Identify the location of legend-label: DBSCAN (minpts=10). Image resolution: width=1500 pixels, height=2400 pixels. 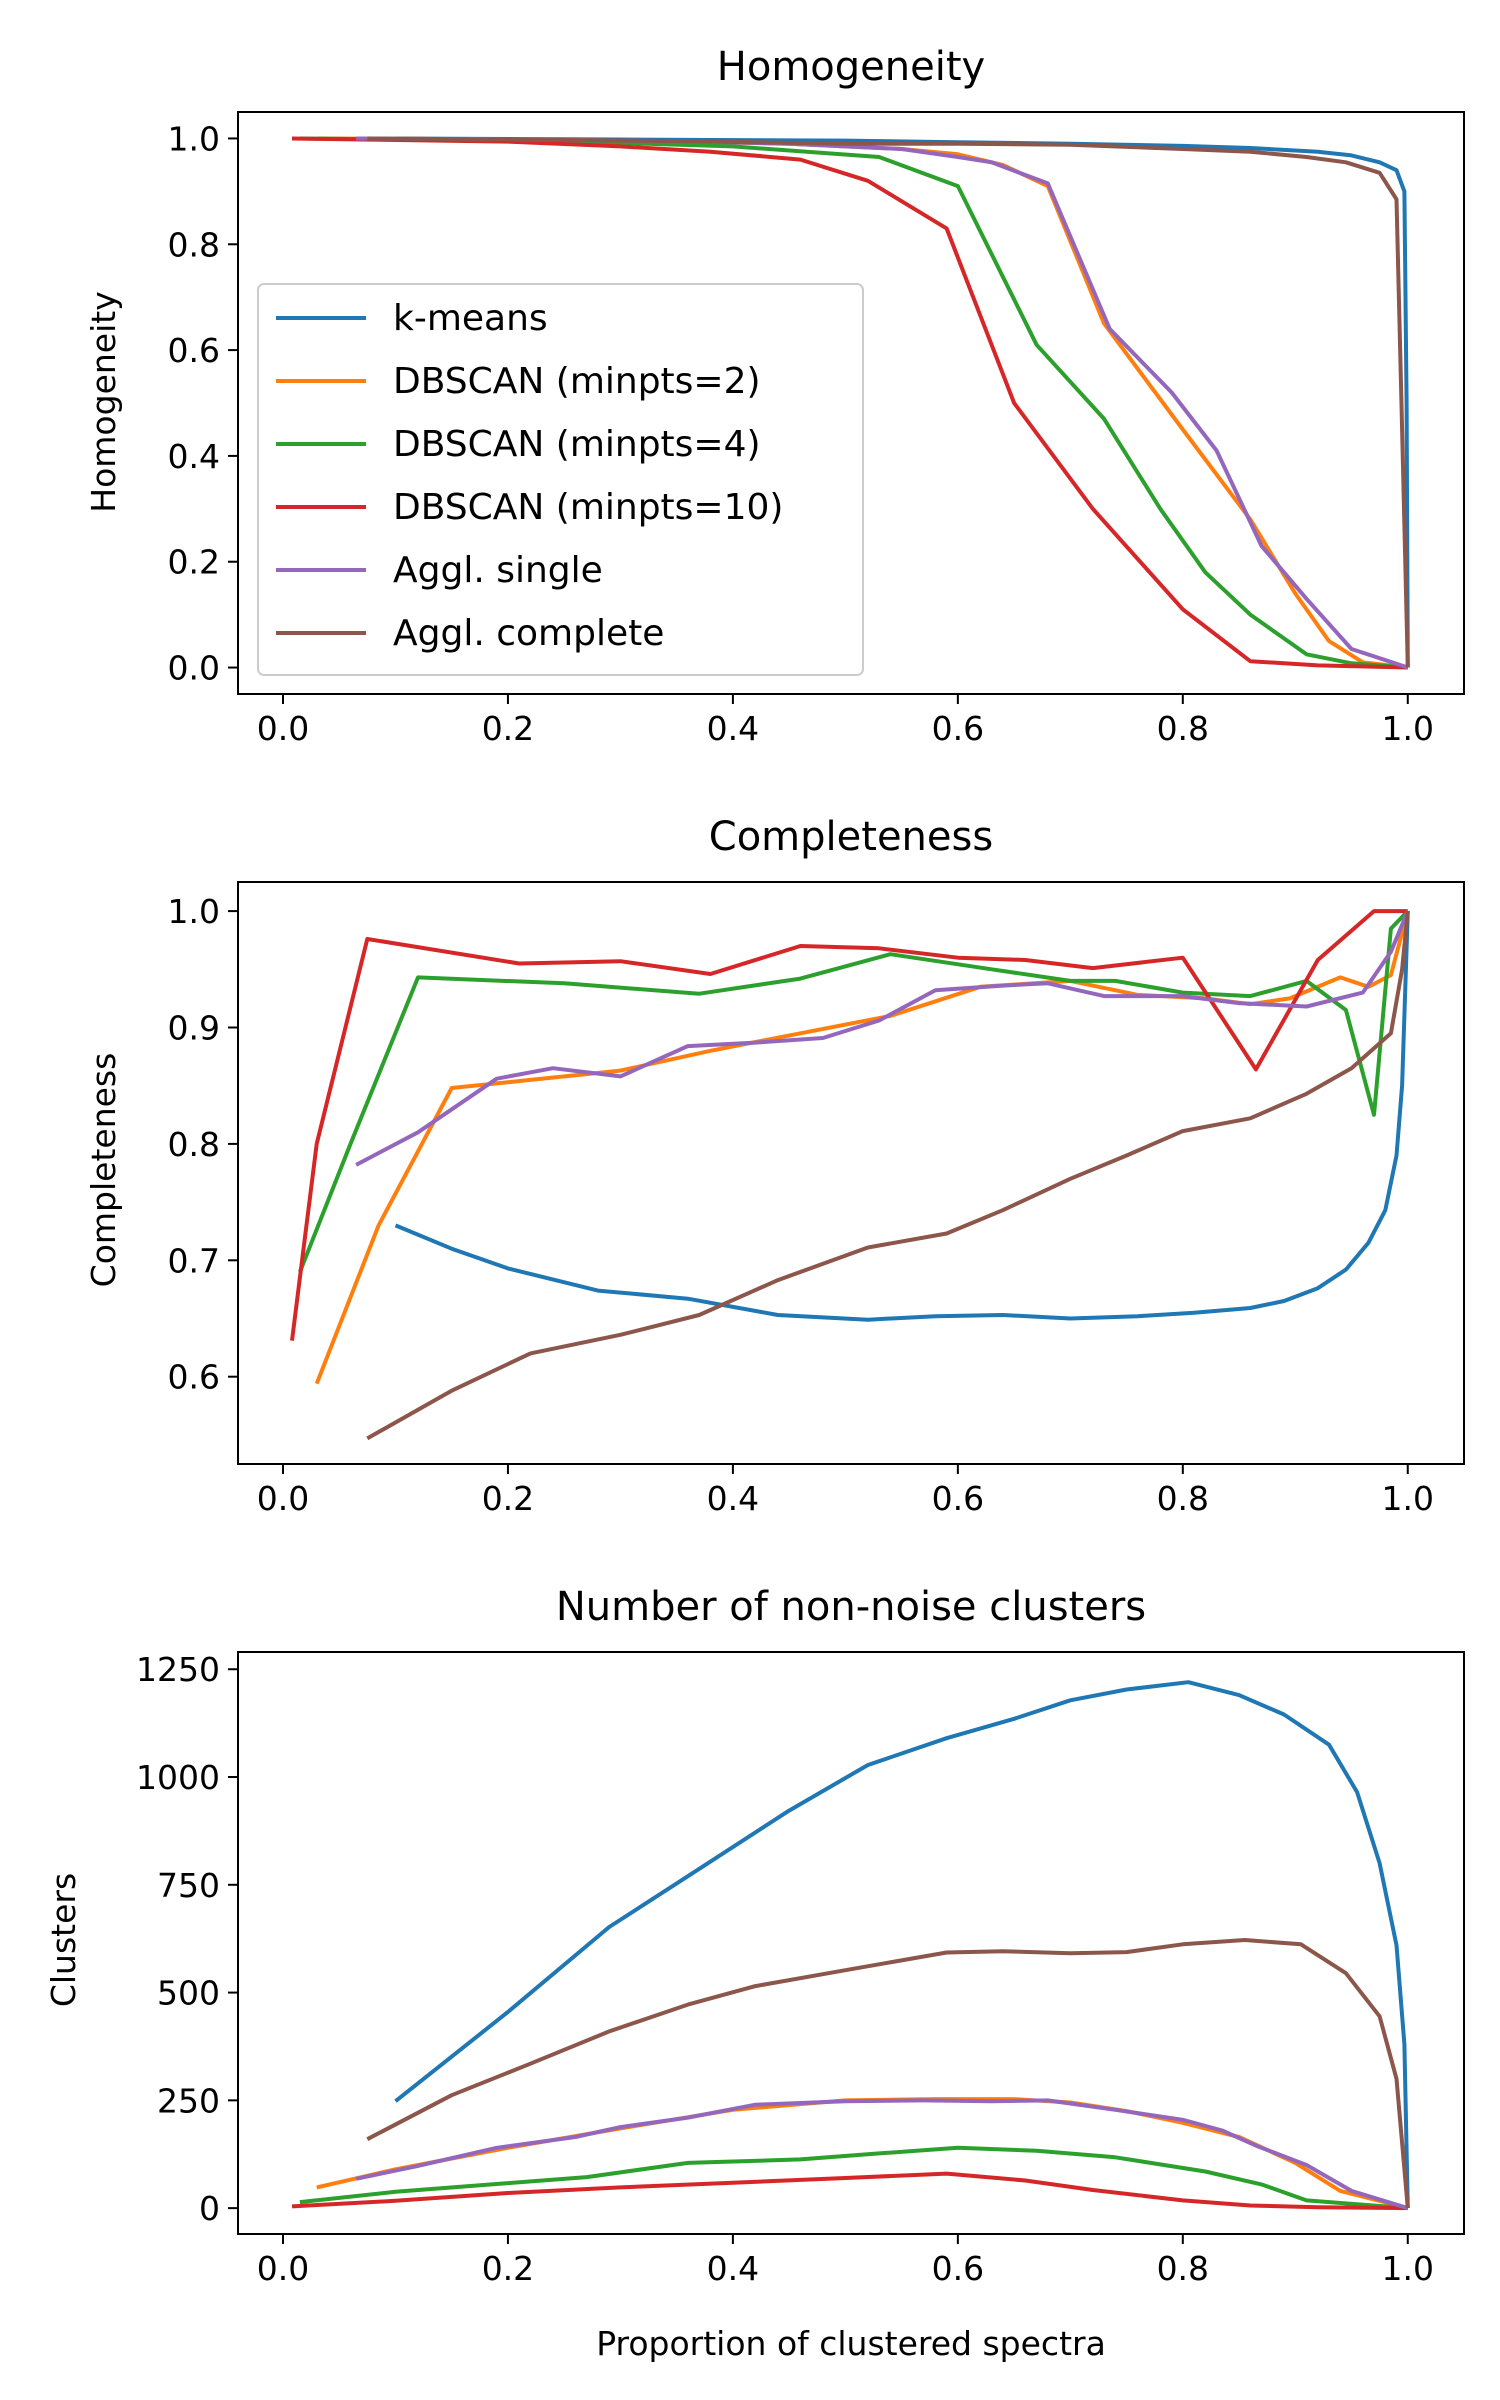
(588, 507).